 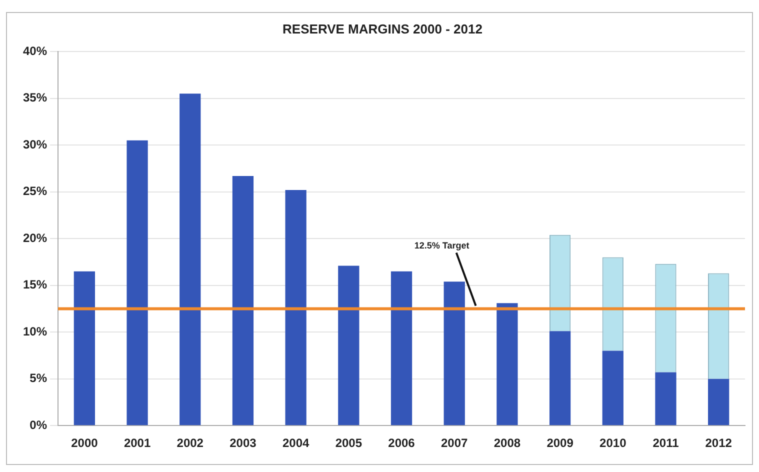 What do you see at coordinates (35, 285) in the screenshot?
I see `y-tick-label: 15%` at bounding box center [35, 285].